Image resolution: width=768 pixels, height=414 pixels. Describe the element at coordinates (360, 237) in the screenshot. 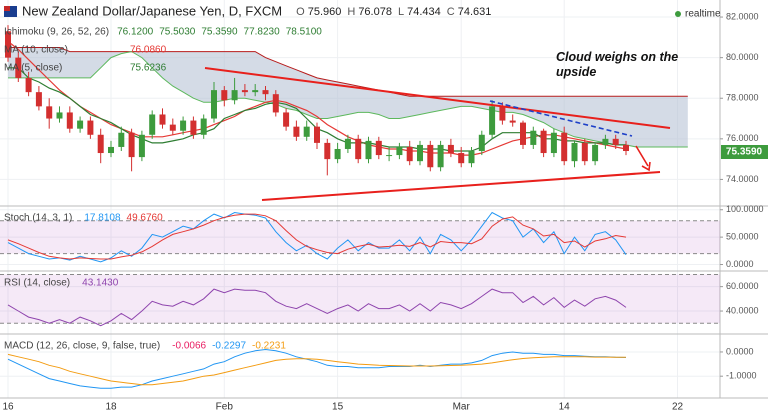

I see `band` at that location.